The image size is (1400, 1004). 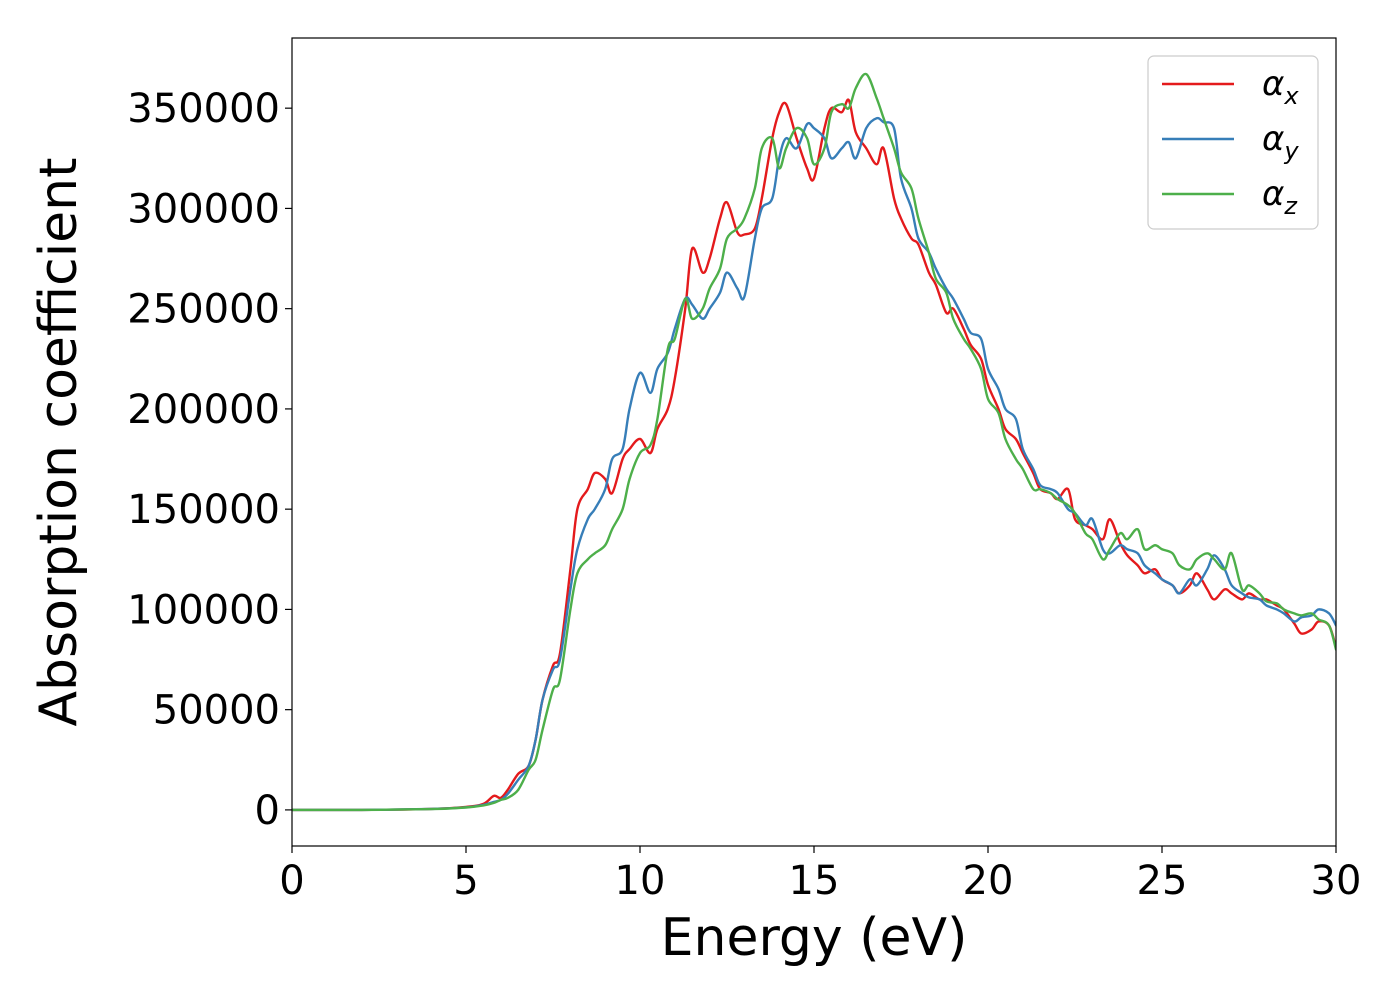 What do you see at coordinates (1280, 197) in the screenshot?
I see `legend-label-z: αz` at bounding box center [1280, 197].